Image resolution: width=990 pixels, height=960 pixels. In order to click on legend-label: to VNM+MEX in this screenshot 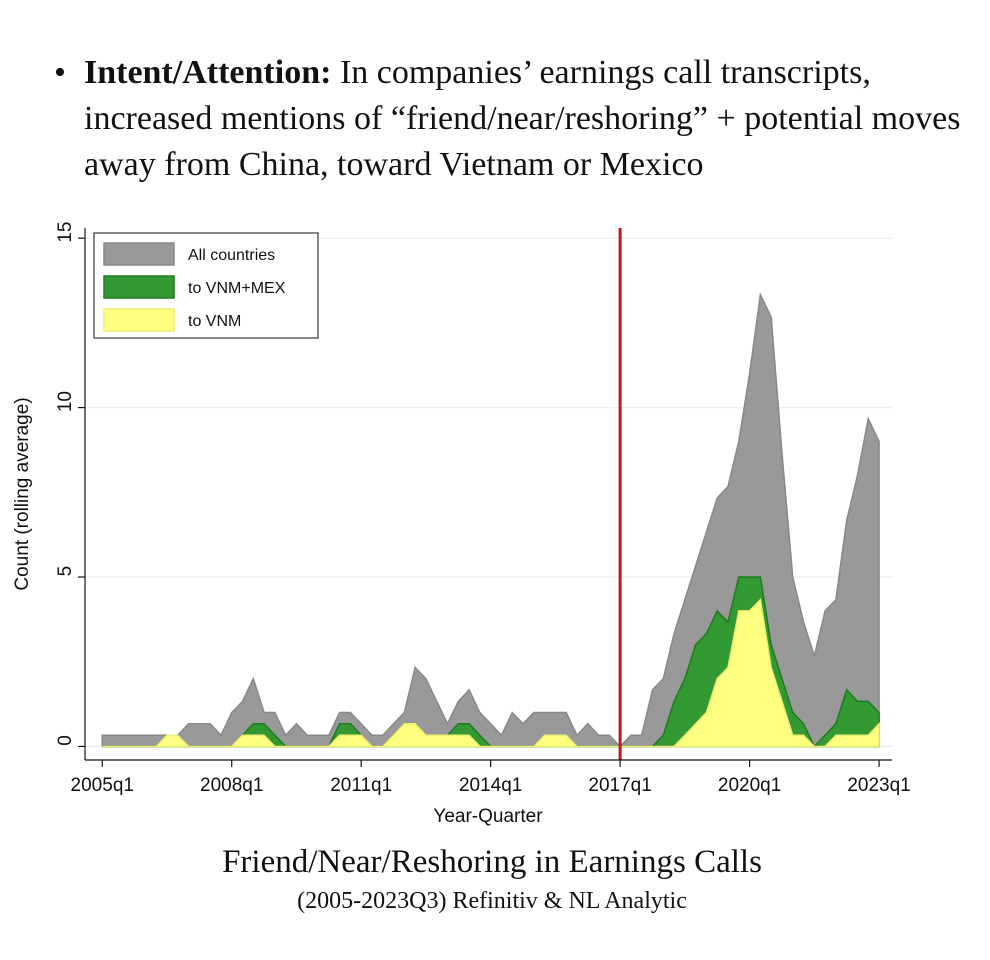, I will do `click(237, 288)`.